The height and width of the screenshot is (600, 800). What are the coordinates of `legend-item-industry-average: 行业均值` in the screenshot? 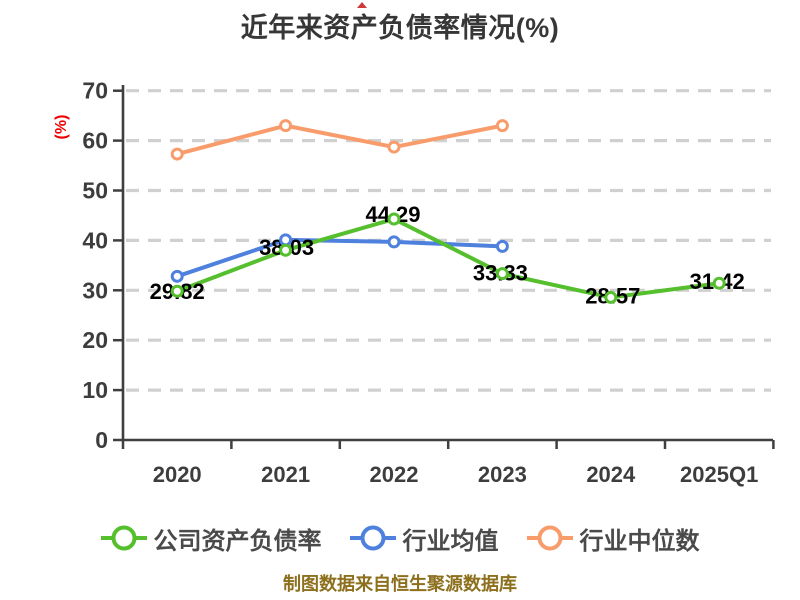 It's located at (424, 538).